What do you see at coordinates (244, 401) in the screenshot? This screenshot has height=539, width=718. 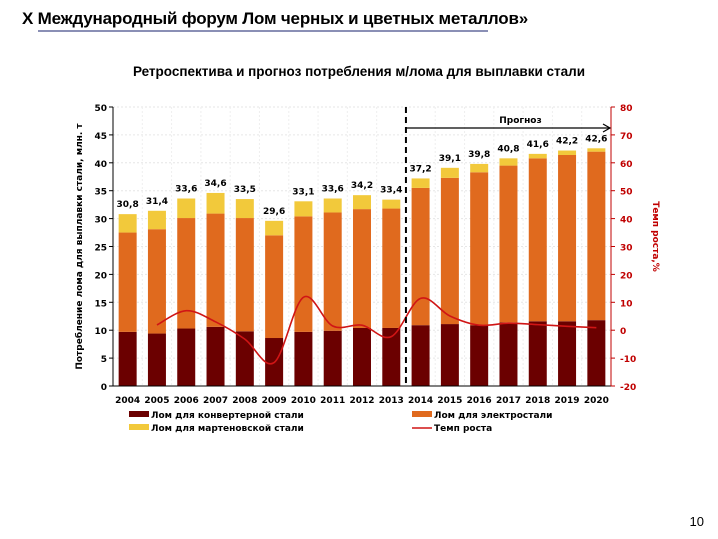 I see `x-tick-label: 2008` at bounding box center [244, 401].